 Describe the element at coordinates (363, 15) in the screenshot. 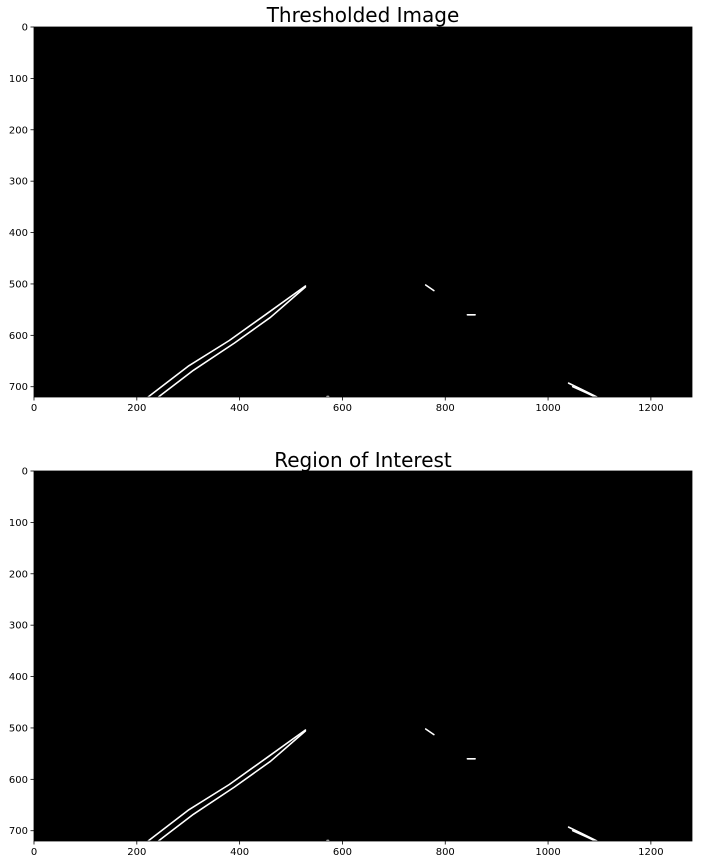

I see `panel-title: Thresholded Image` at that location.